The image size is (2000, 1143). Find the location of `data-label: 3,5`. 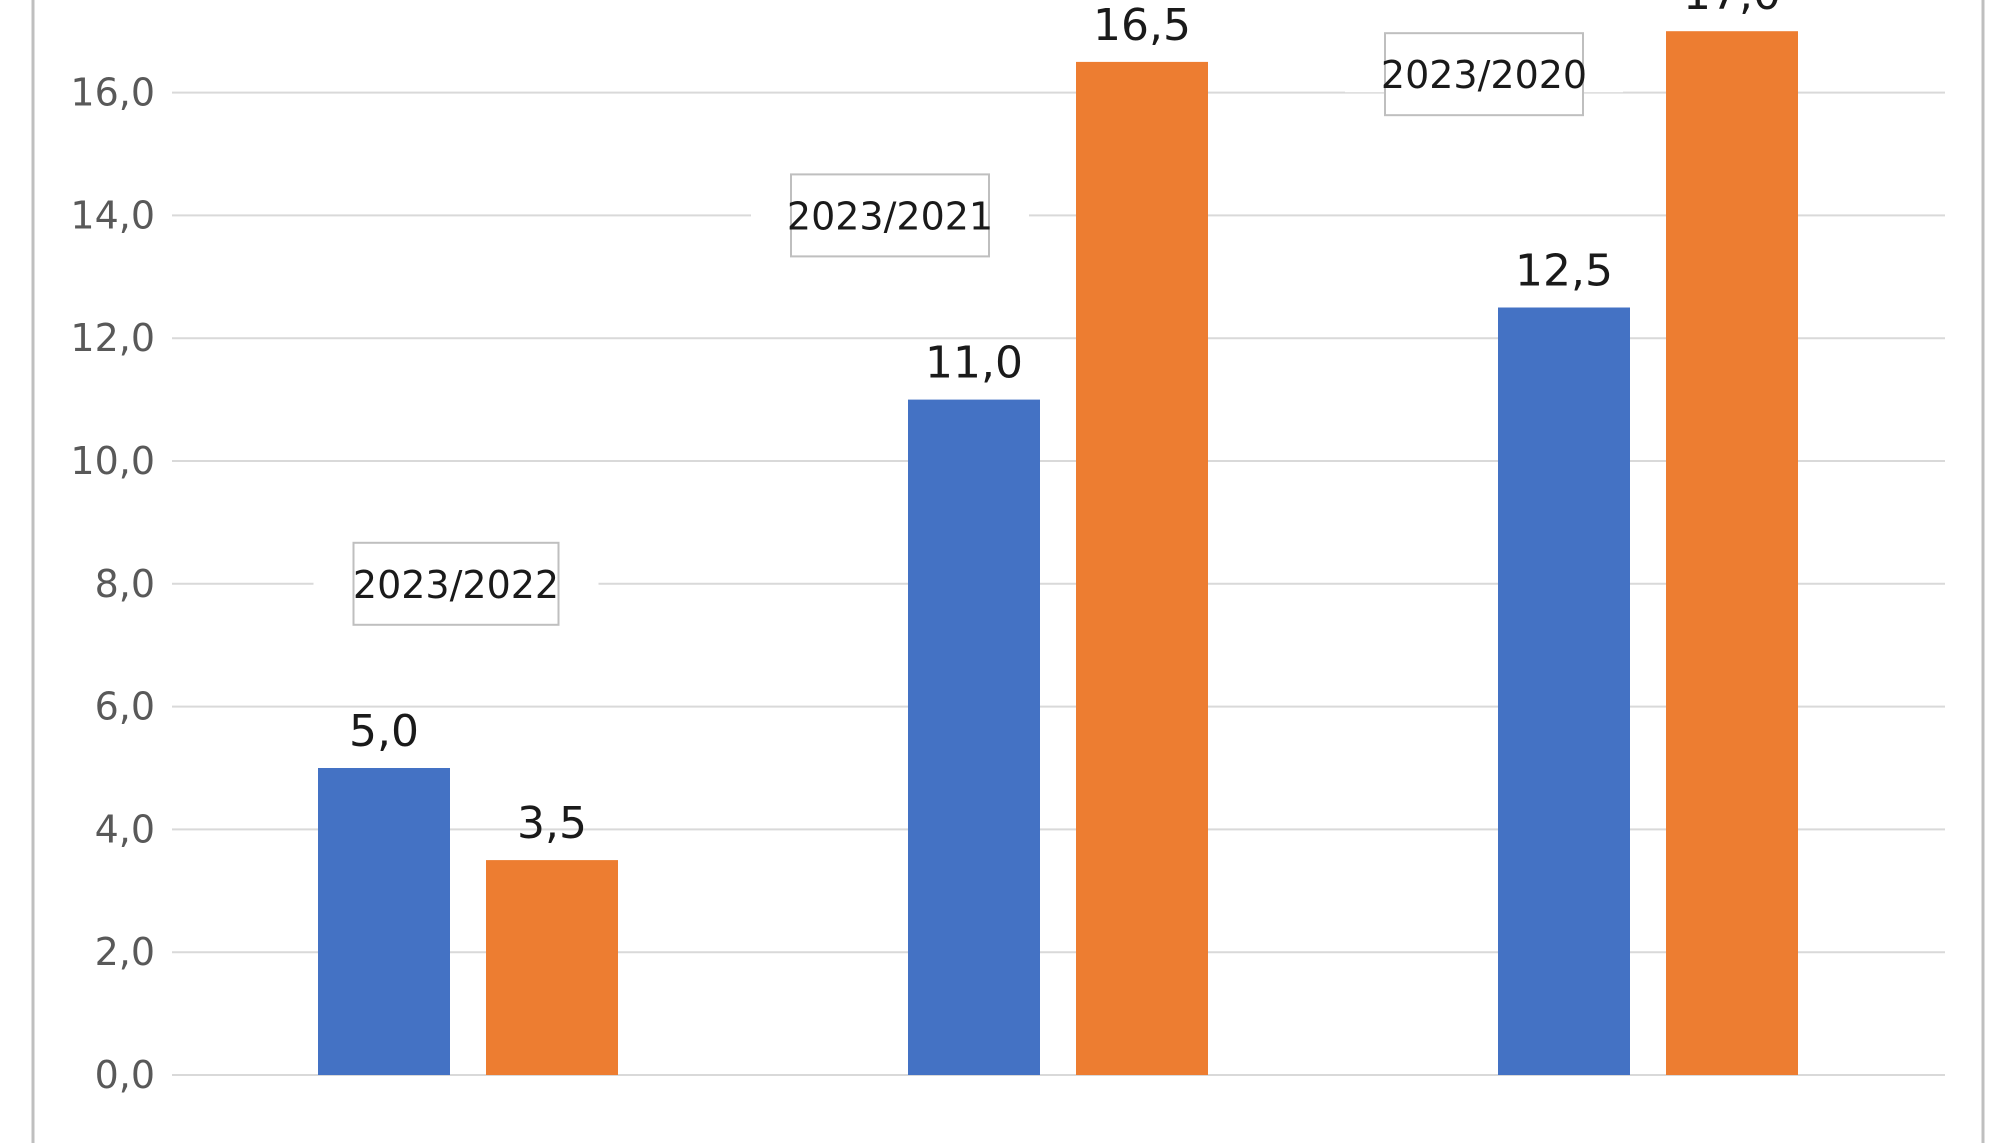

data-label: 3,5 is located at coordinates (552, 823).